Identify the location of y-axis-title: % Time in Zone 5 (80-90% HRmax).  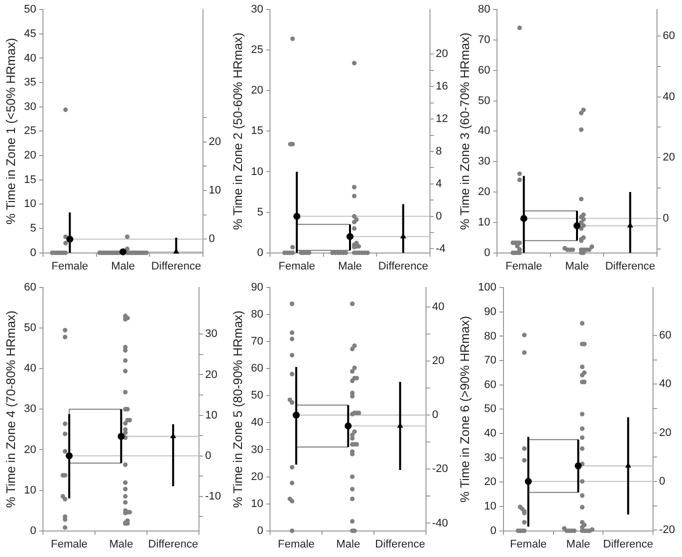
(237, 409).